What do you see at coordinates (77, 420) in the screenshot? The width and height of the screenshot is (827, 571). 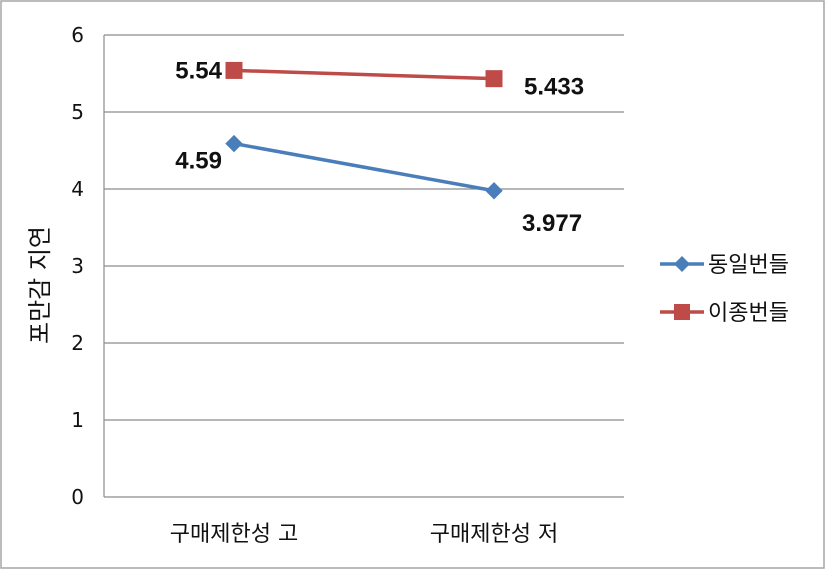 I see `y-tick-label: 1` at bounding box center [77, 420].